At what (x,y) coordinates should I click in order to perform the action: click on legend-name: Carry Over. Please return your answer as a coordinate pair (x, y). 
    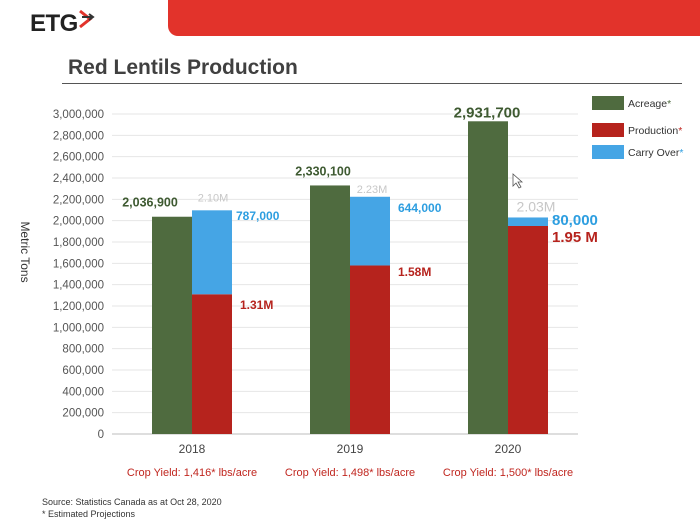
    Looking at the image, I should click on (654, 153).